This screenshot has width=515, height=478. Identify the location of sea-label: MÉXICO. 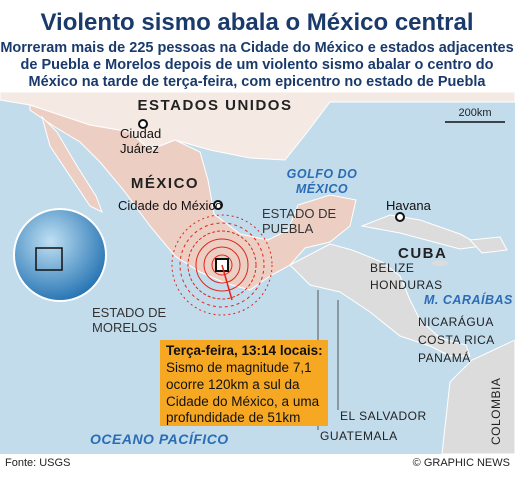
(322, 188).